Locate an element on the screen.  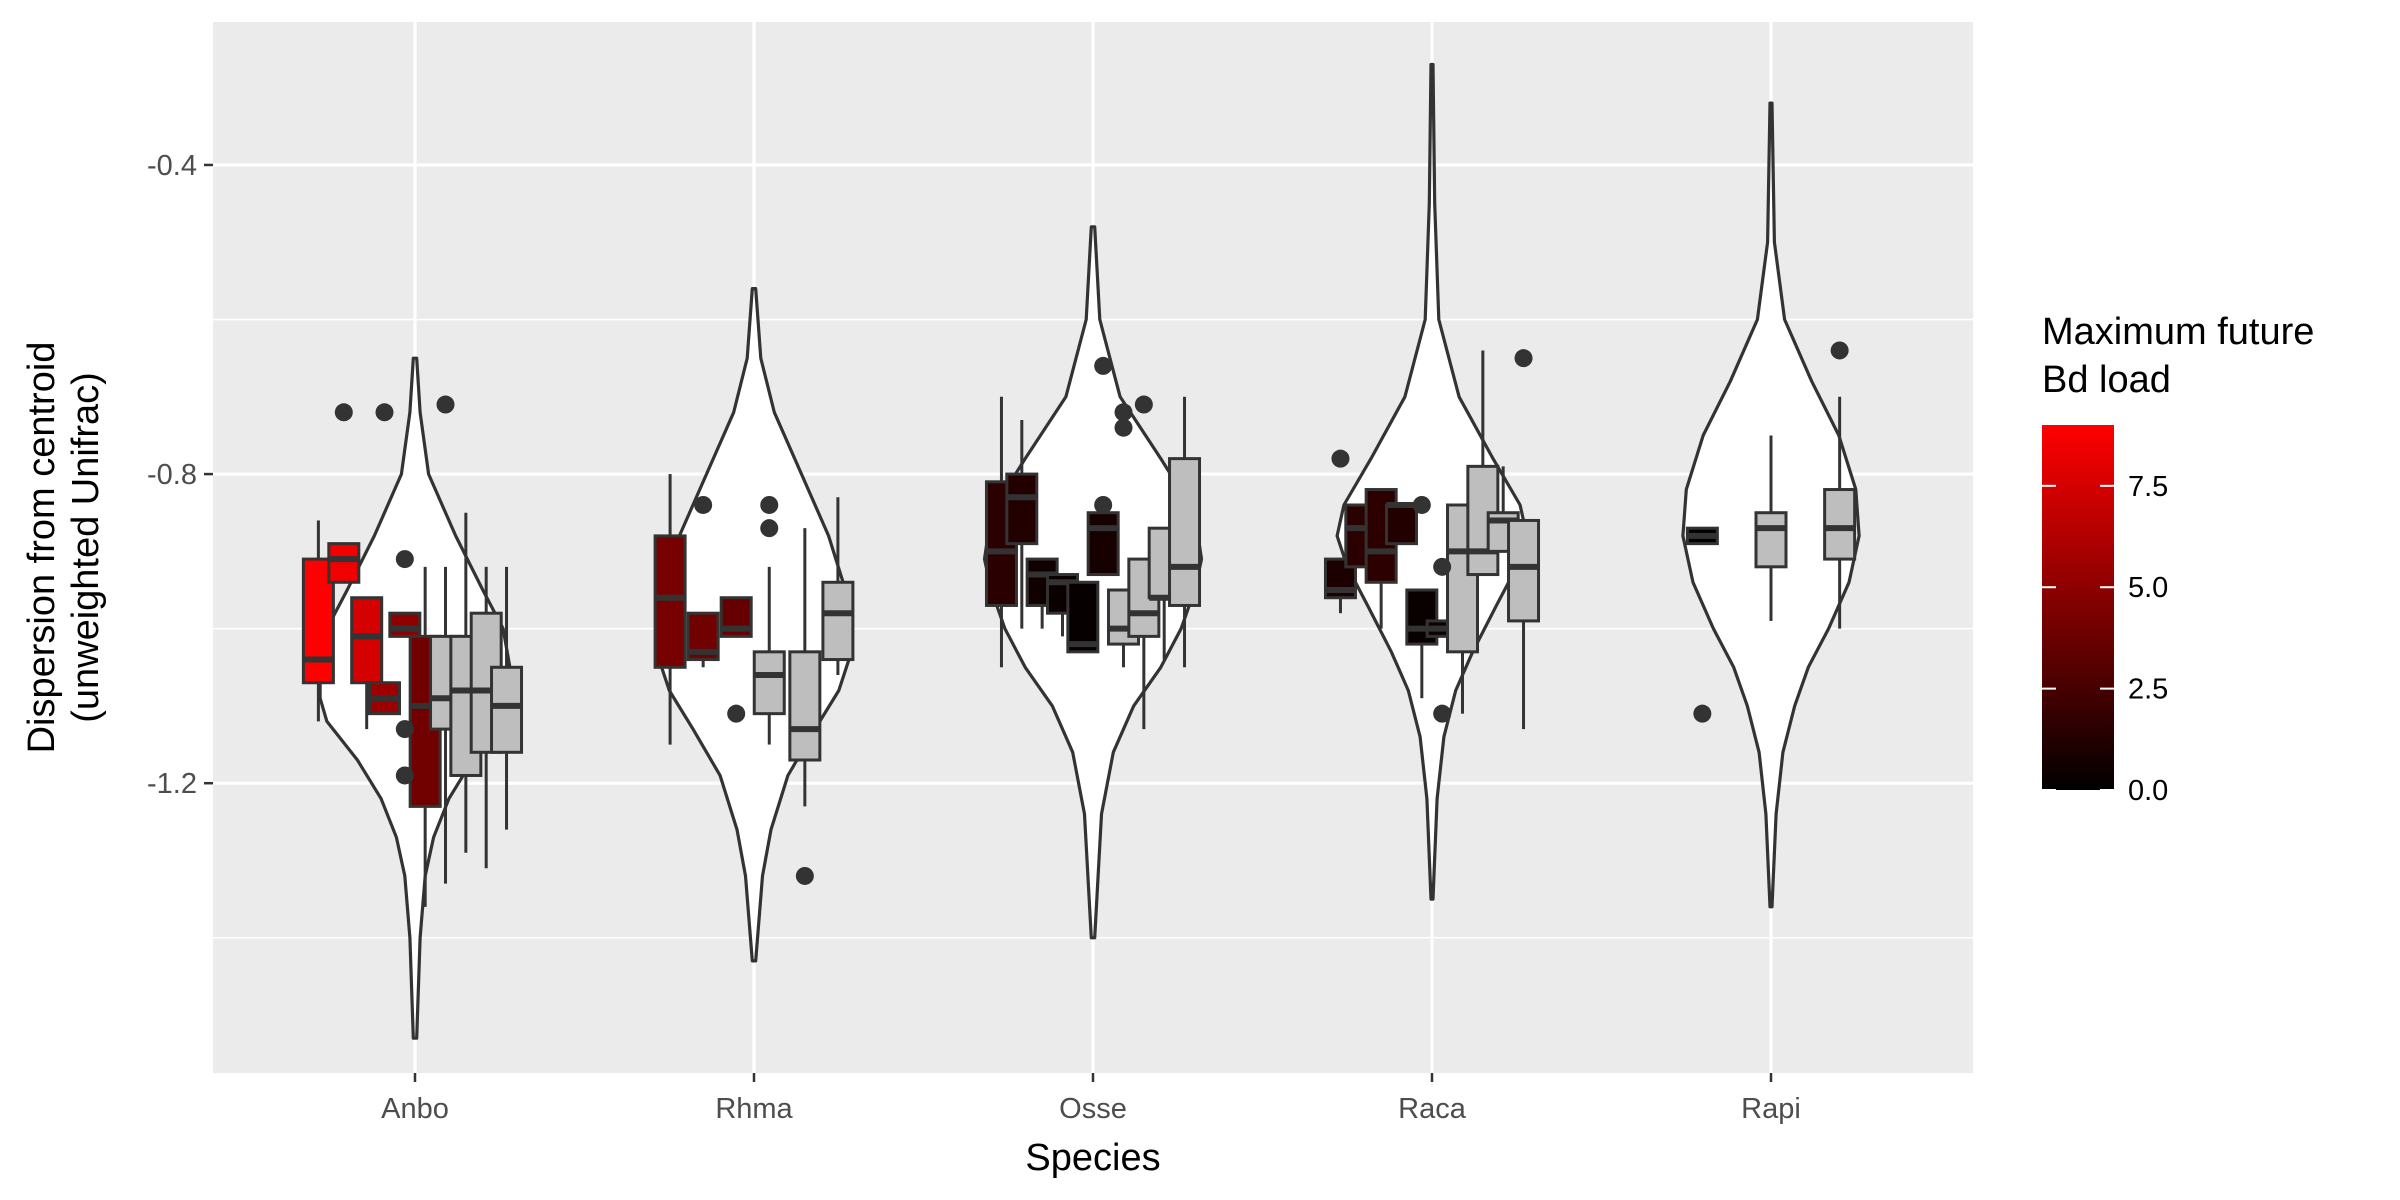
violin-rhma is located at coordinates (754, 625).